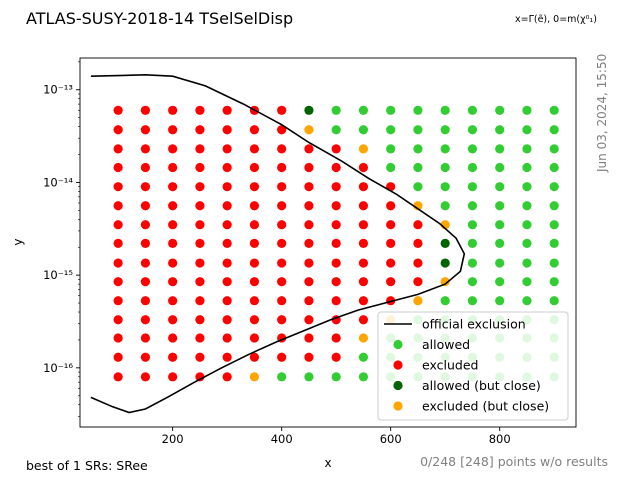 This screenshot has width=640, height=480. Describe the element at coordinates (173, 439) in the screenshot. I see `x-tick-label: 200` at that location.